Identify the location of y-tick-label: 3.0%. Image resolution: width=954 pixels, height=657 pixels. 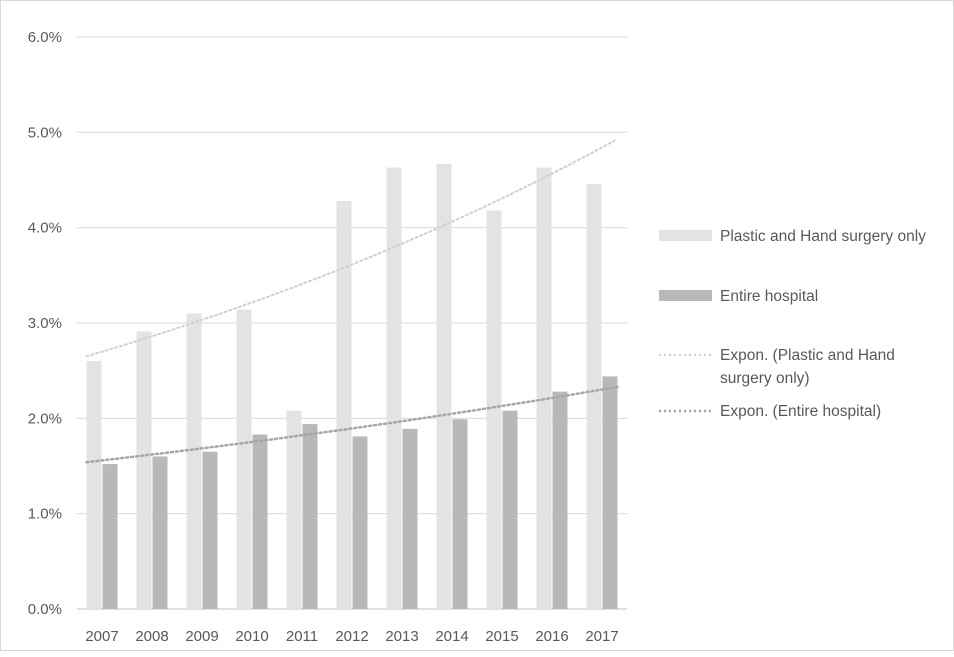
(45, 323).